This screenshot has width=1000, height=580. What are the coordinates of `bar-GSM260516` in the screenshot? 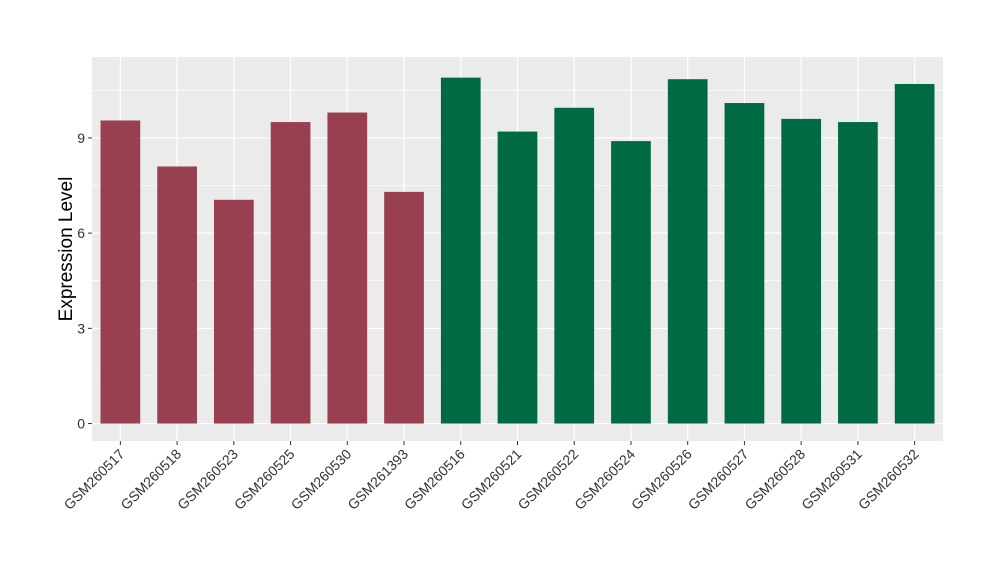 It's located at (460, 250).